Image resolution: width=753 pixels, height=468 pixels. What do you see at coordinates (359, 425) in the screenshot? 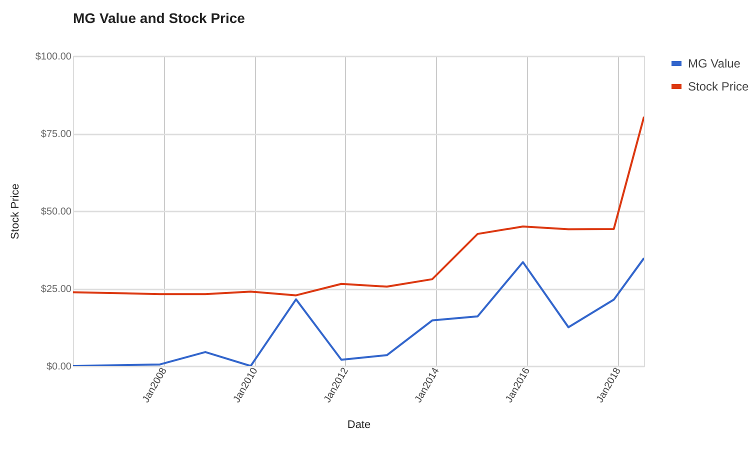
I see `x-axis-title: Date` at bounding box center [359, 425].